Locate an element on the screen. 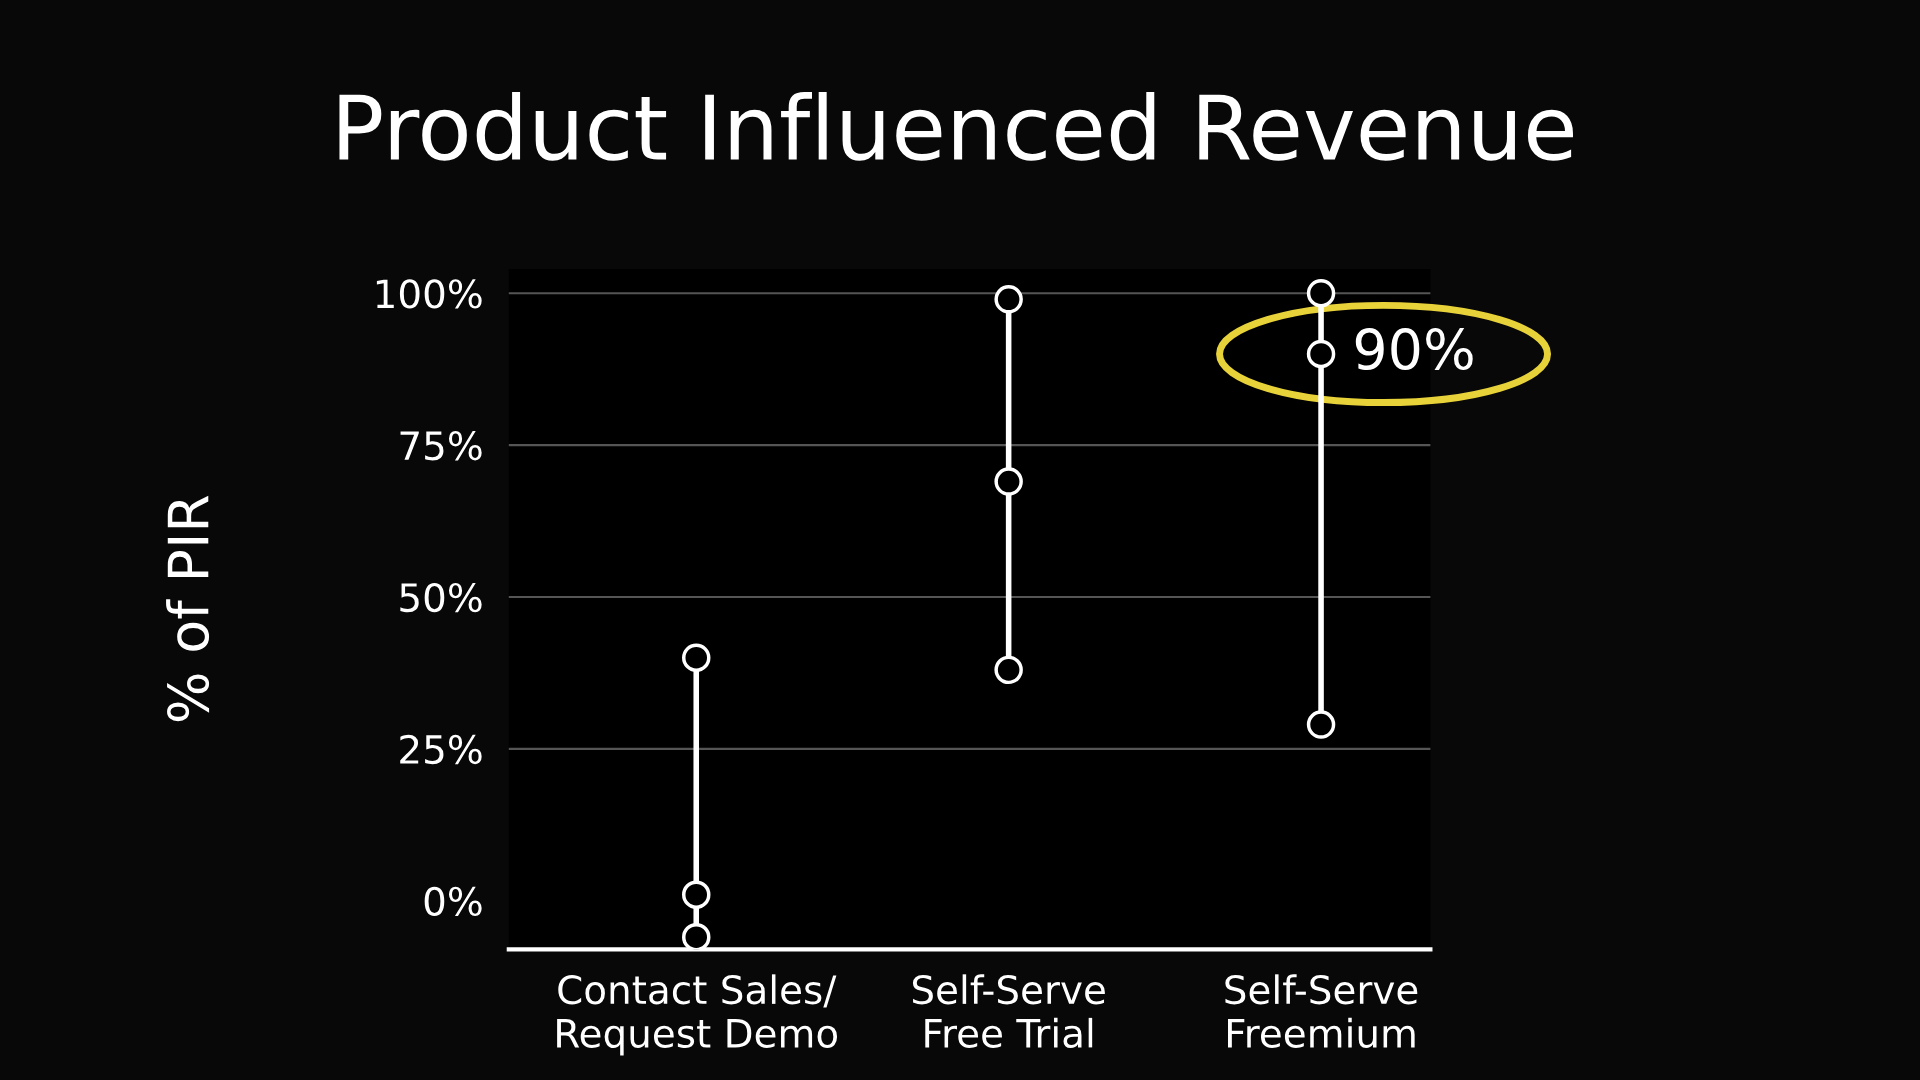 This screenshot has height=1080, width=1920. y-tick-label: 25% is located at coordinates (441, 749).